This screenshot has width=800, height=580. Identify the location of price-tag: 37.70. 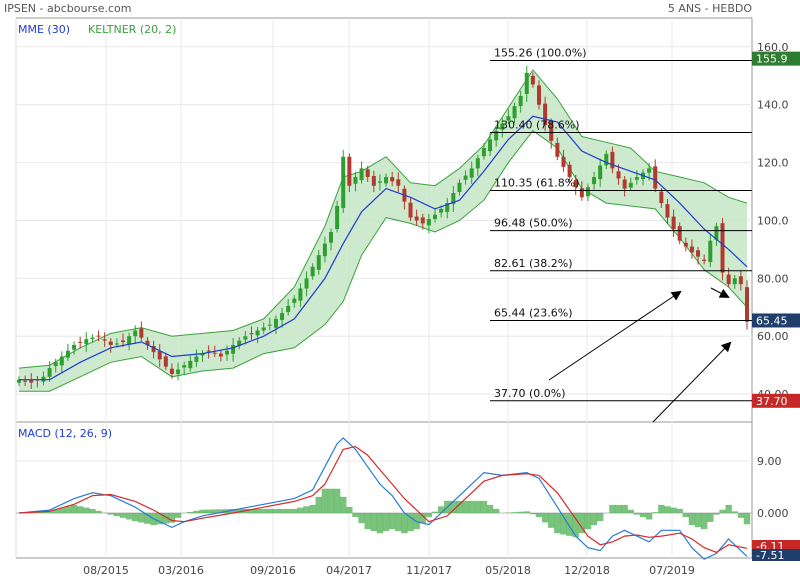
(776, 400).